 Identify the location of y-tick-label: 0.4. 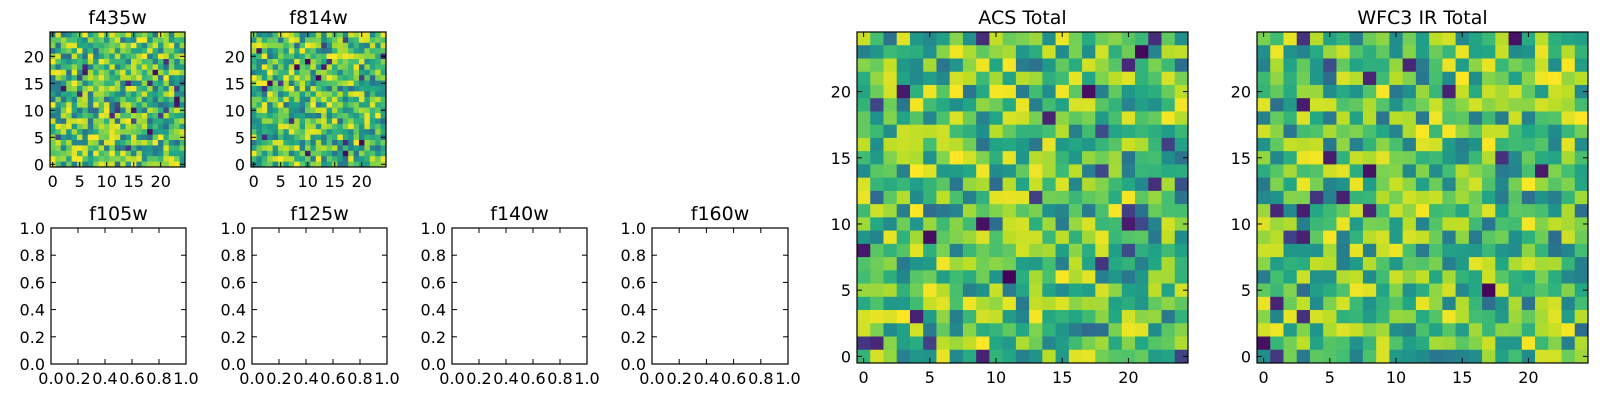
(32, 310).